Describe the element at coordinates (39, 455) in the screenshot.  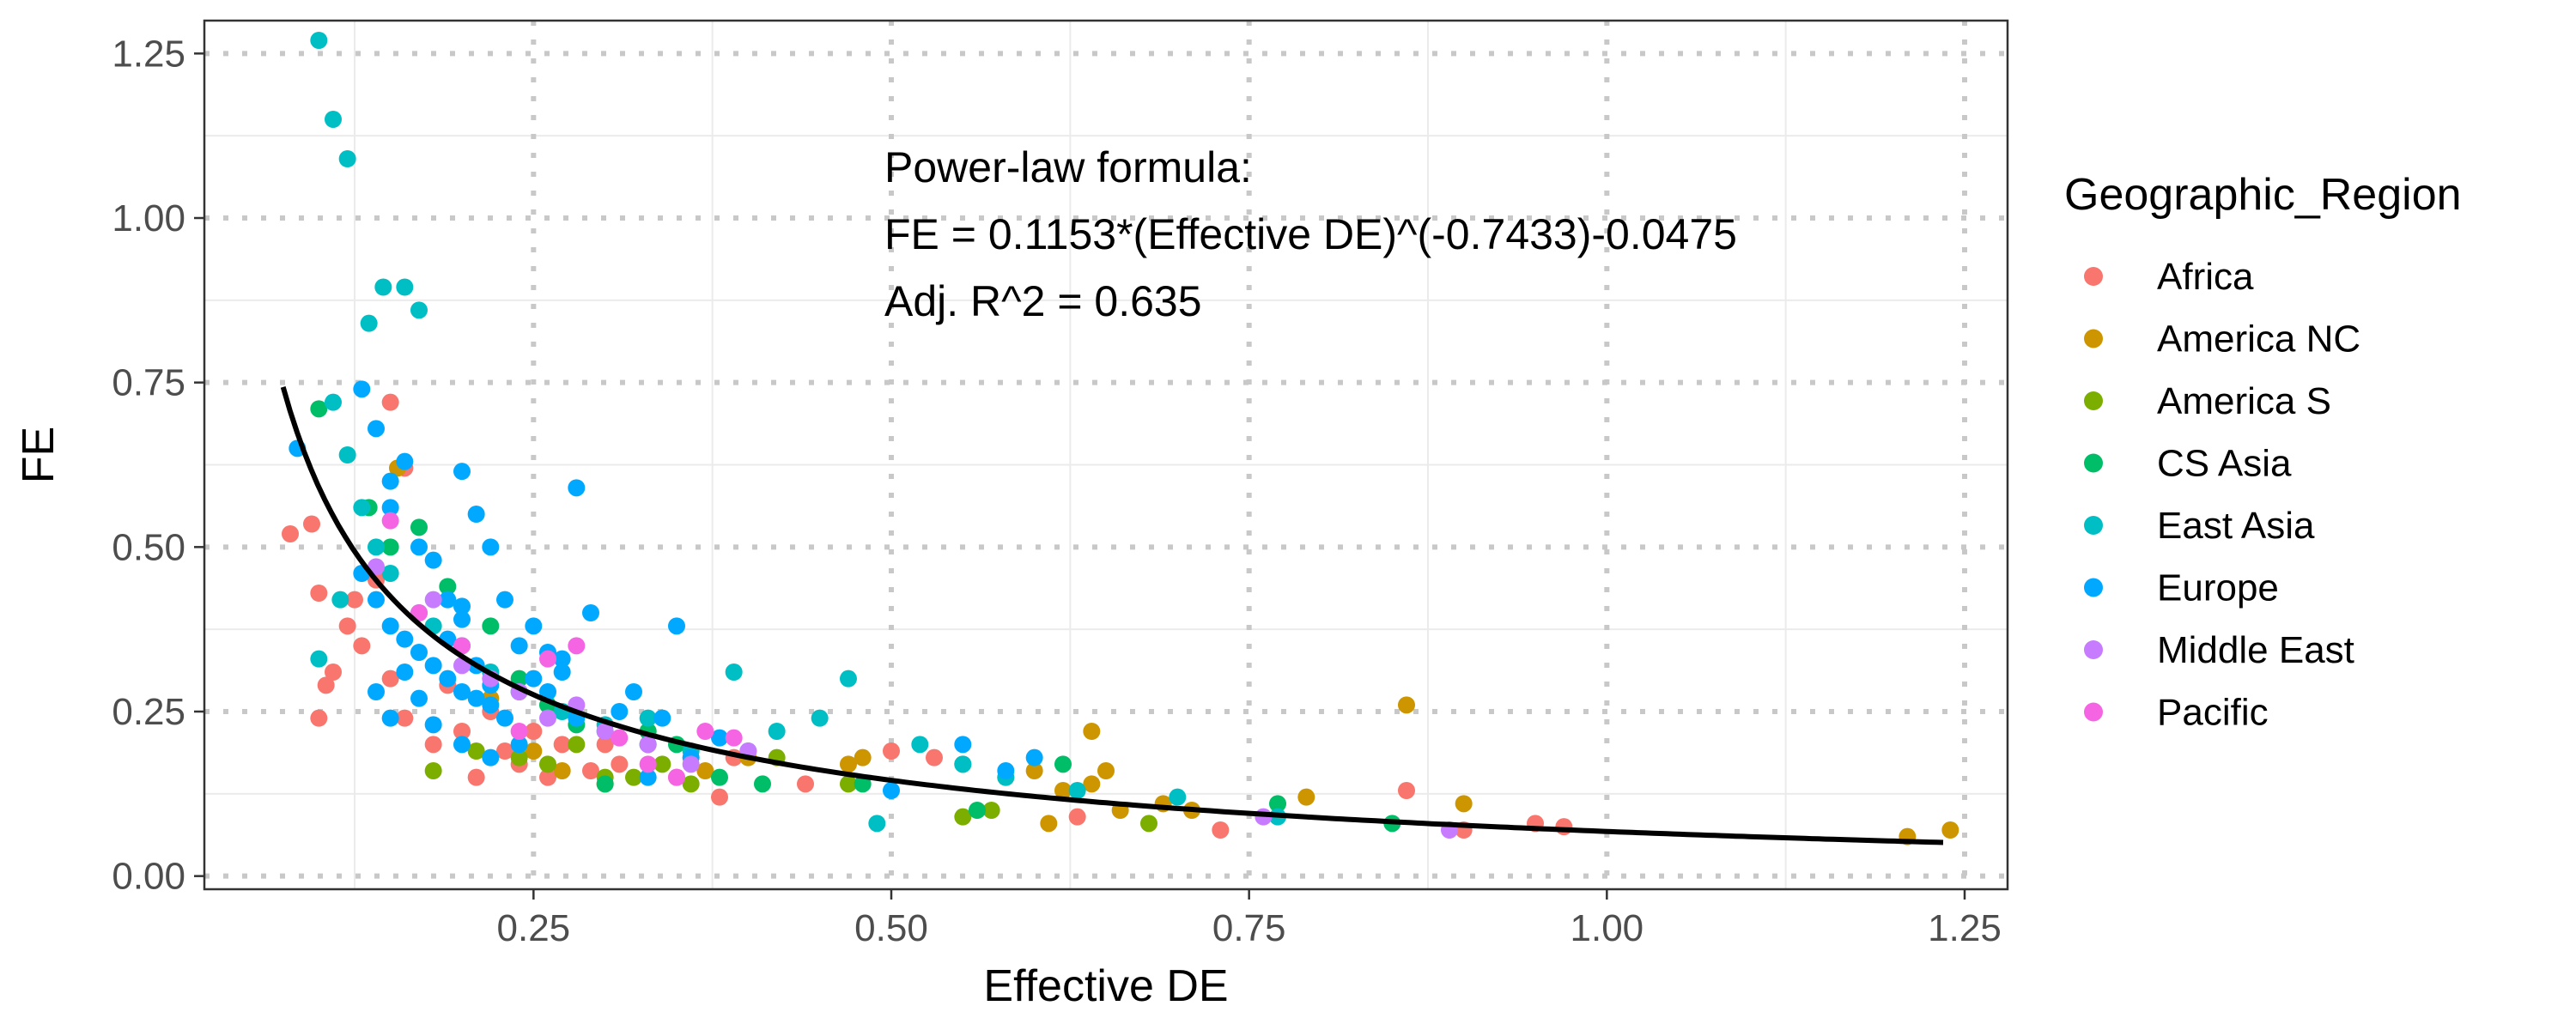
I see `y-axis-title: FE` at that location.